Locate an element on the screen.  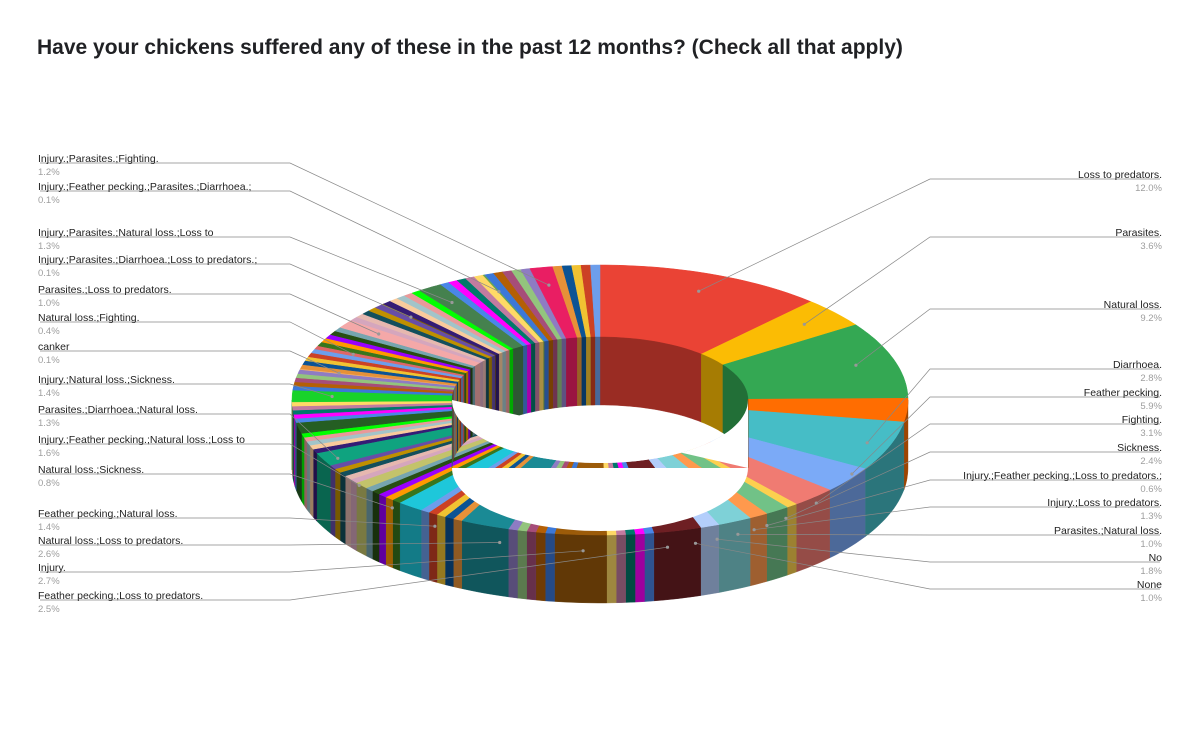
legend-percent: 2.4% is located at coordinates (1151, 461).